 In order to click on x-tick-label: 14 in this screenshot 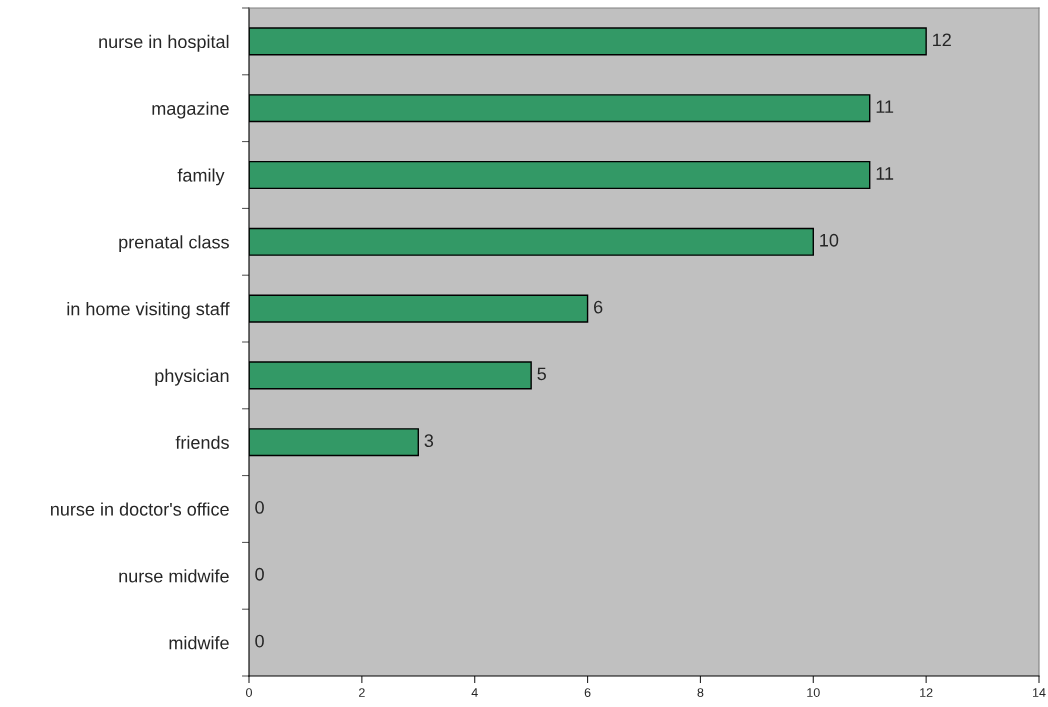, I will do `click(1039, 692)`.